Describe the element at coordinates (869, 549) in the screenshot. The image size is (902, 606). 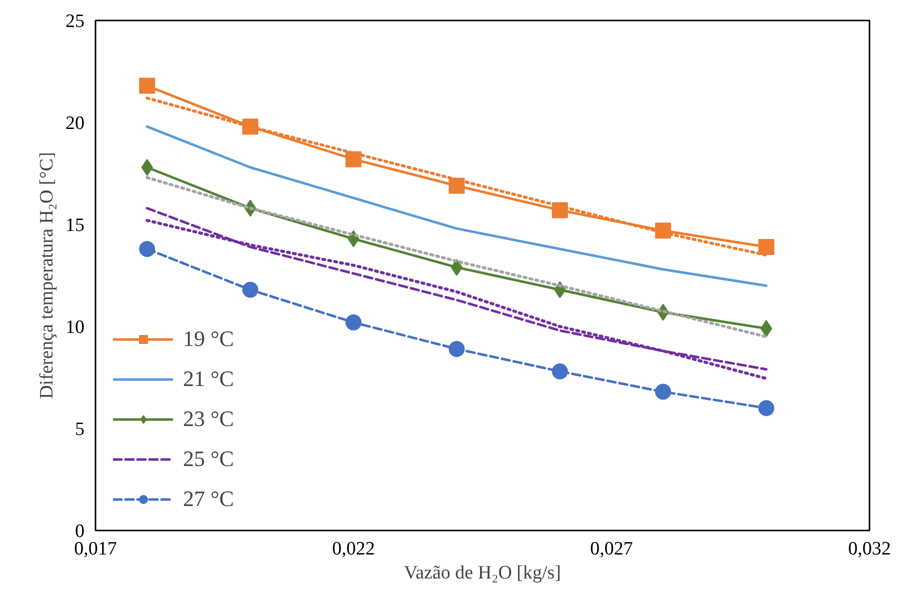
I see `x-tick-label: 0,032` at that location.